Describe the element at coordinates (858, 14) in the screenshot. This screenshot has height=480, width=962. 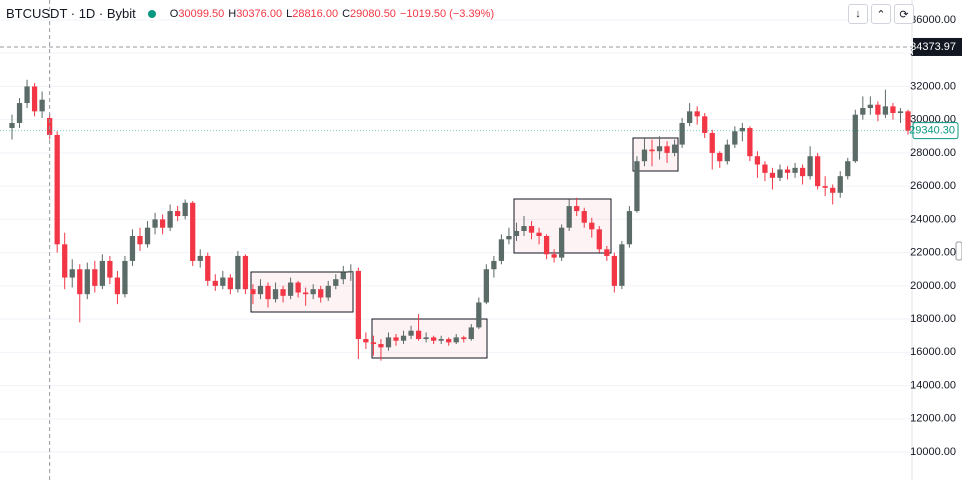
I see `arrow-down-button: ↓` at that location.